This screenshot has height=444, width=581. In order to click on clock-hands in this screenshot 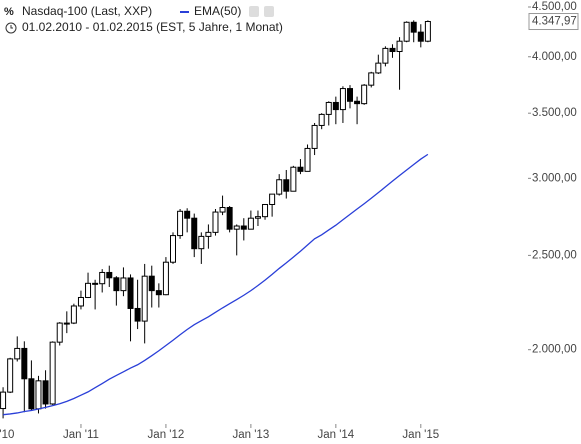, I will do `click(11, 27)`.